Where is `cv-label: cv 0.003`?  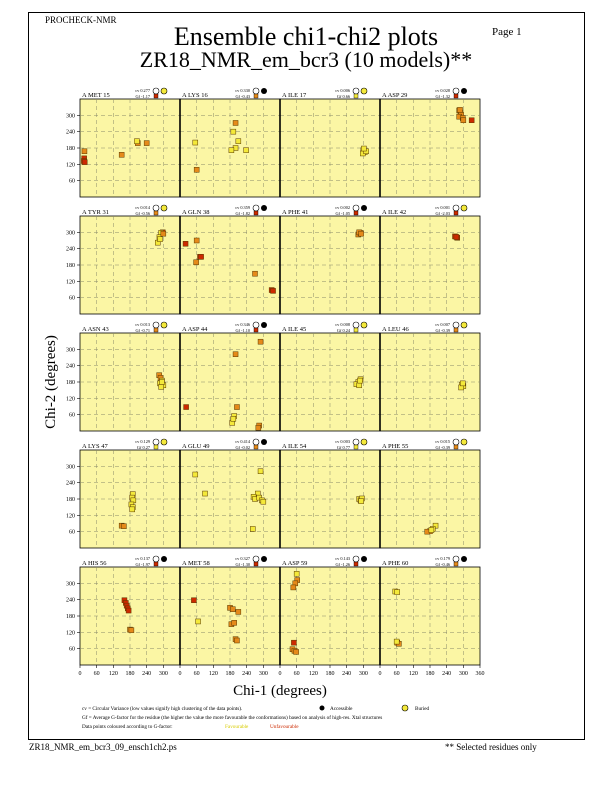 cv-label: cv 0.003 is located at coordinates (342, 441).